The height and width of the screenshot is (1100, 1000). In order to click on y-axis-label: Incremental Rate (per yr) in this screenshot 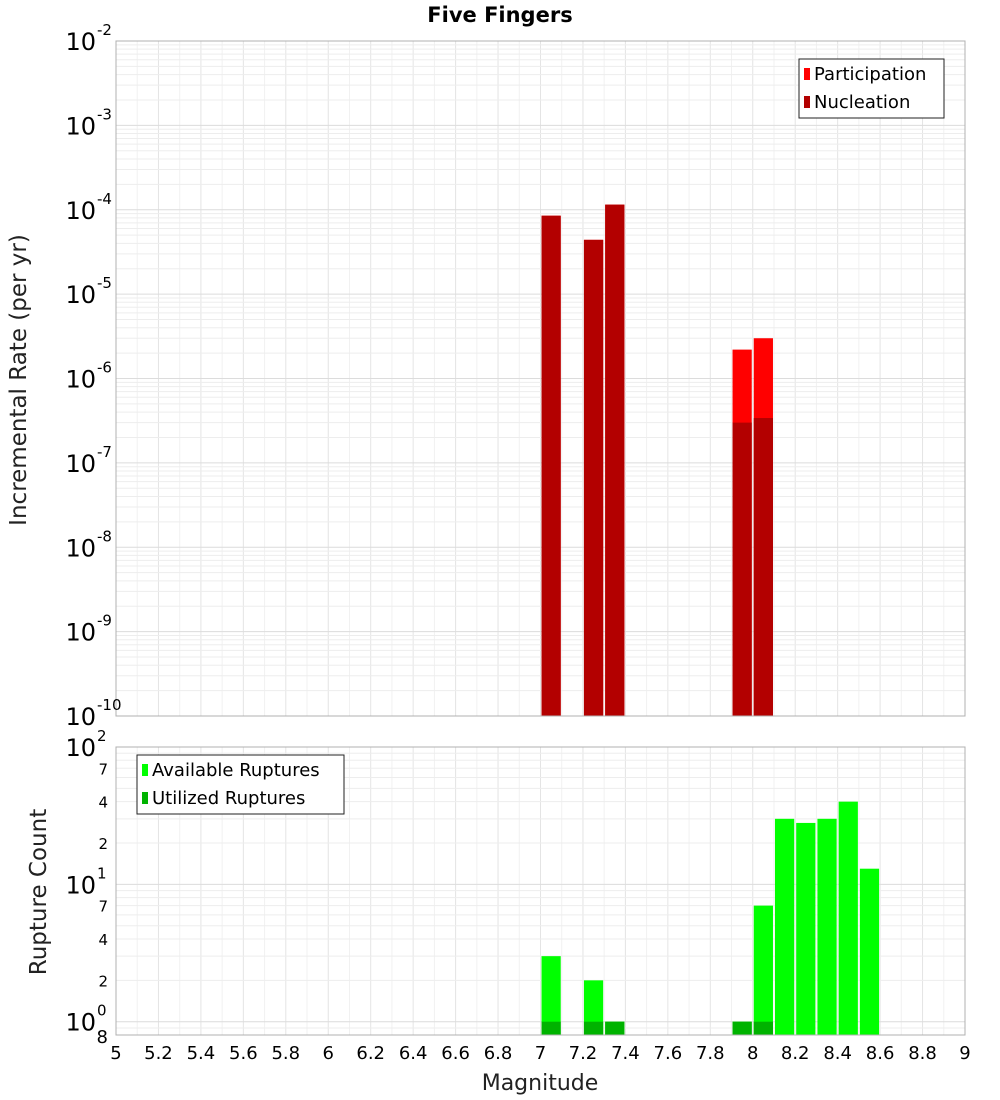, I will do `click(19, 380)`.